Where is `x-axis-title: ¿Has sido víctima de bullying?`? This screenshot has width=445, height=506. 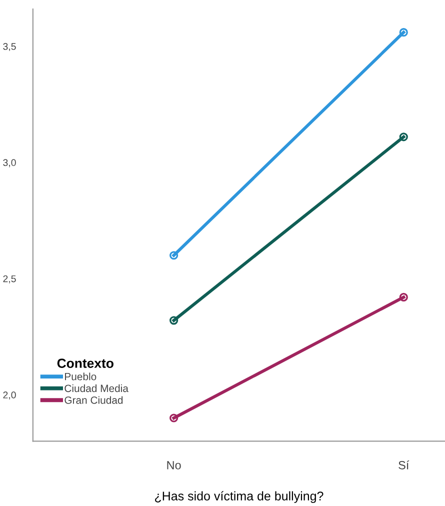 x-axis-title: ¿Has sido víctima de bullying? is located at coordinates (239, 497).